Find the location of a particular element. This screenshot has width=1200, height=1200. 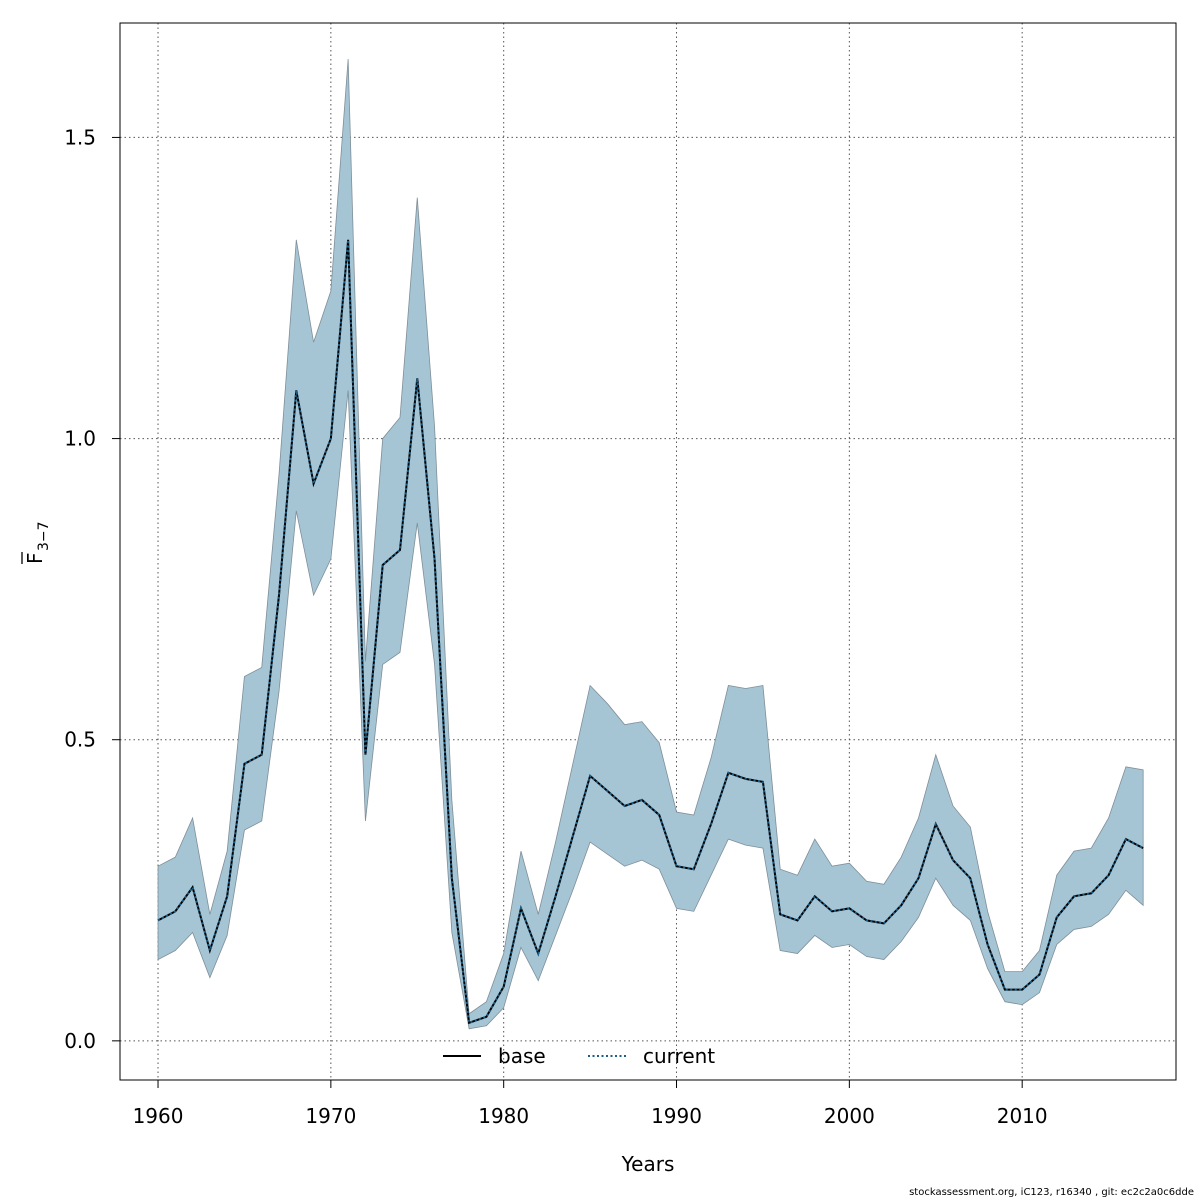

x-tick-label: 1970 is located at coordinates (330, 1116).